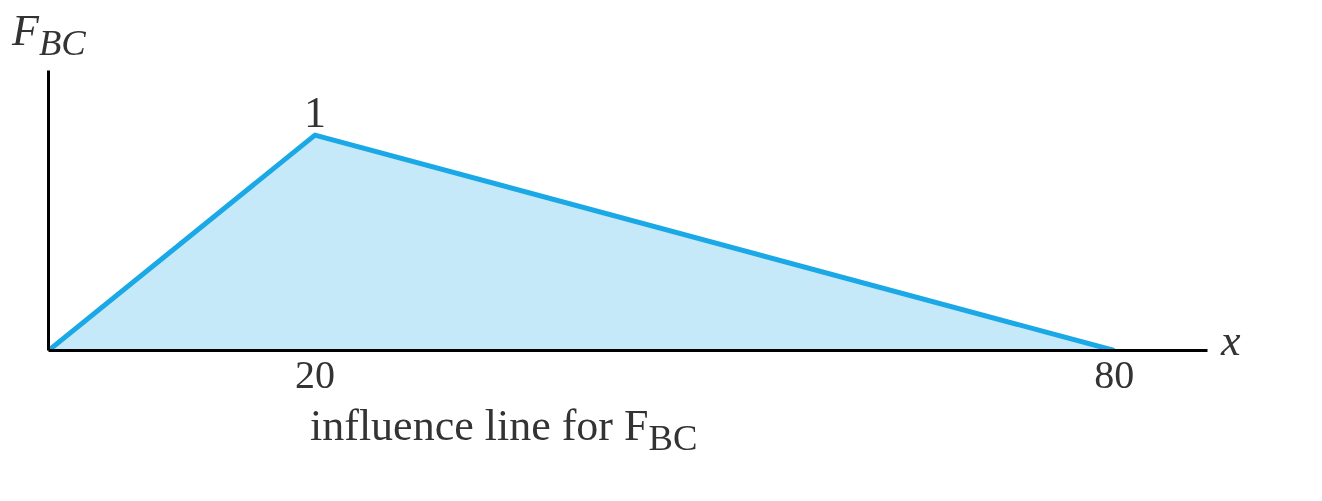 This screenshot has width=1322, height=501. Describe the element at coordinates (1114, 374) in the screenshot. I see `x-tick-label: 80` at that location.